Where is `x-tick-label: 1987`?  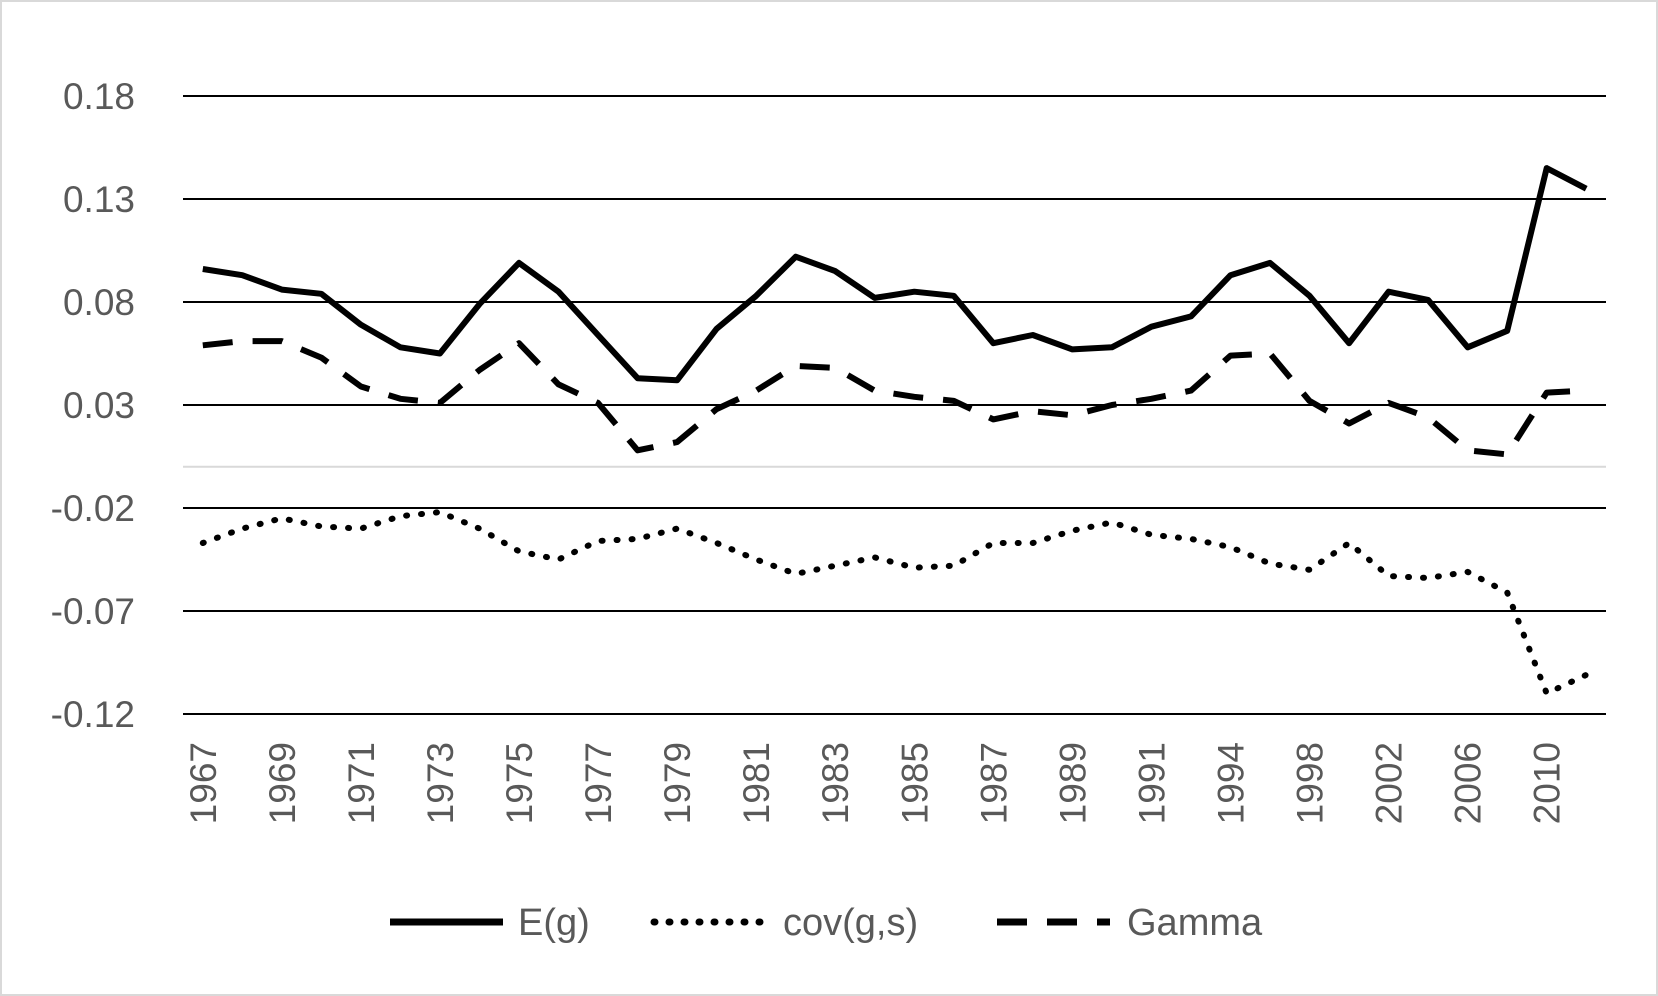
x-tick-label: 1987 is located at coordinates (993, 783).